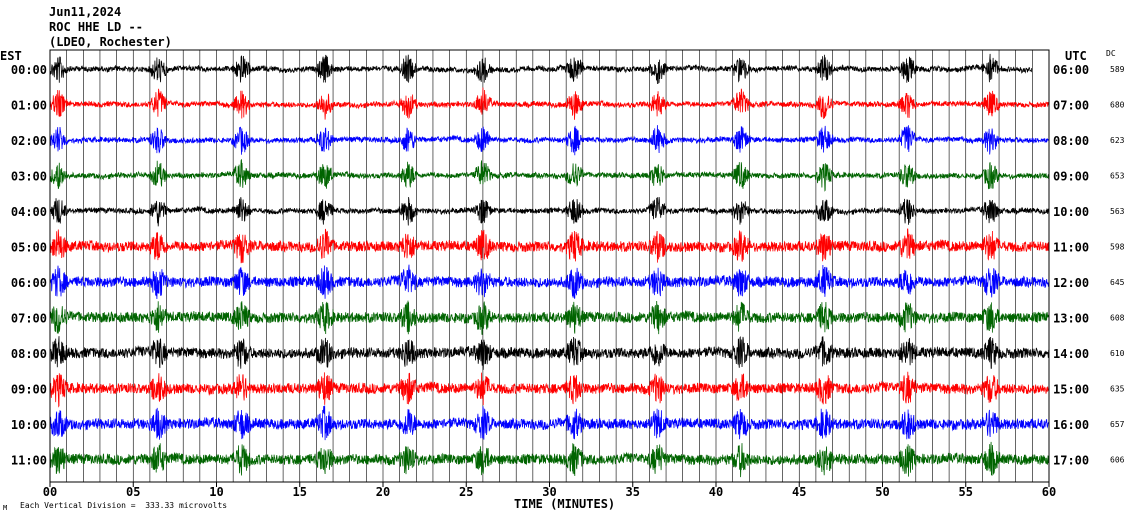  What do you see at coordinates (1071, 212) in the screenshot?
I see `utc-time-label: 10:00` at bounding box center [1071, 212].